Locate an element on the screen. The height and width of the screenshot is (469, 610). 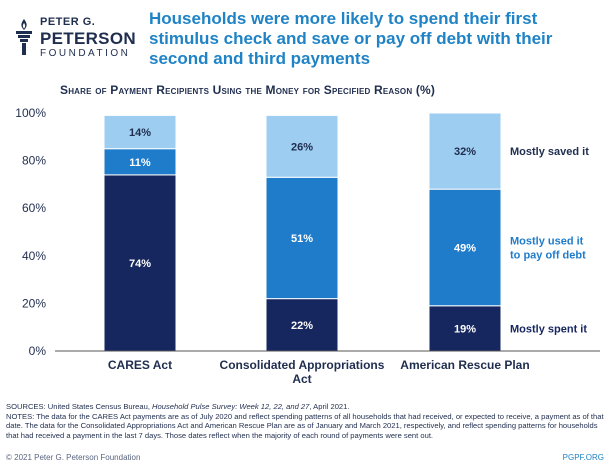
sources-suffix: , April 2021. is located at coordinates (329, 406).